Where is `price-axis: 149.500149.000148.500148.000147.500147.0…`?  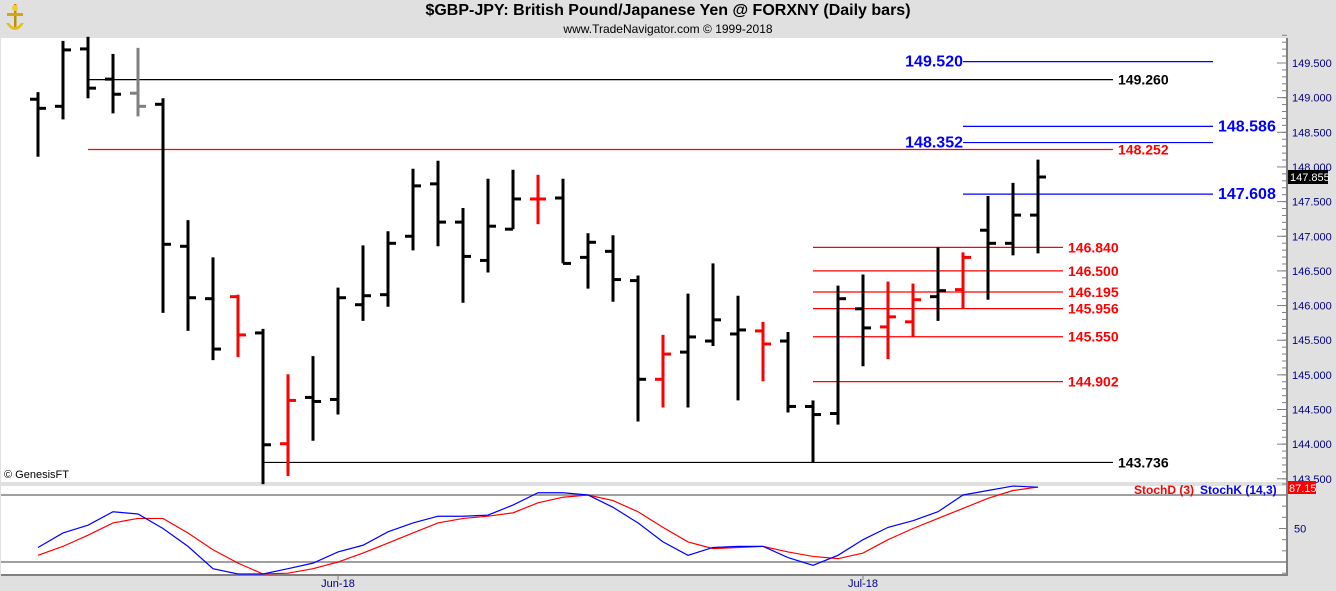
price-axis: 149.500149.000148.500148.000147.500147.0… is located at coordinates (1306, 312).